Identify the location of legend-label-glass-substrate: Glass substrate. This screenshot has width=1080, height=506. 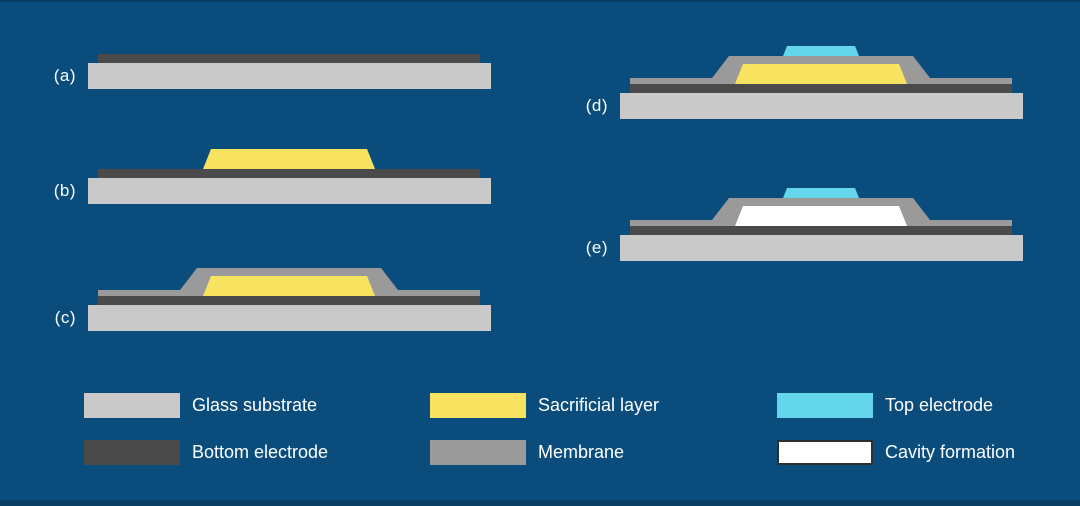
(255, 405).